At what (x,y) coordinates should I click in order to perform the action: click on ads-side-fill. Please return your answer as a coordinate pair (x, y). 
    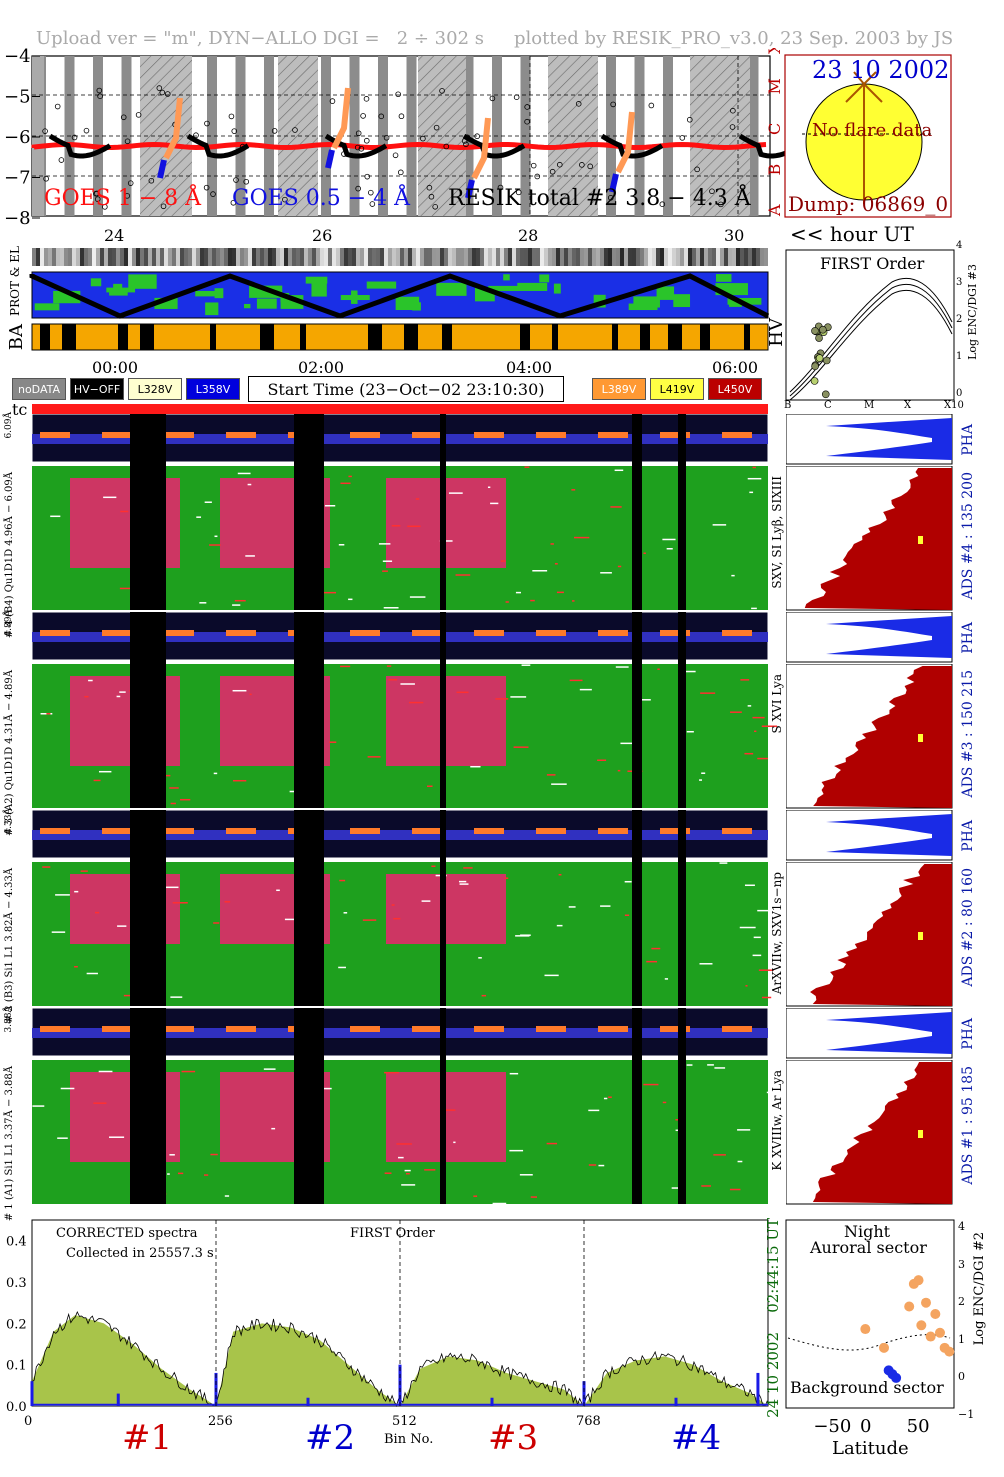
    Looking at the image, I should click on (881, 935).